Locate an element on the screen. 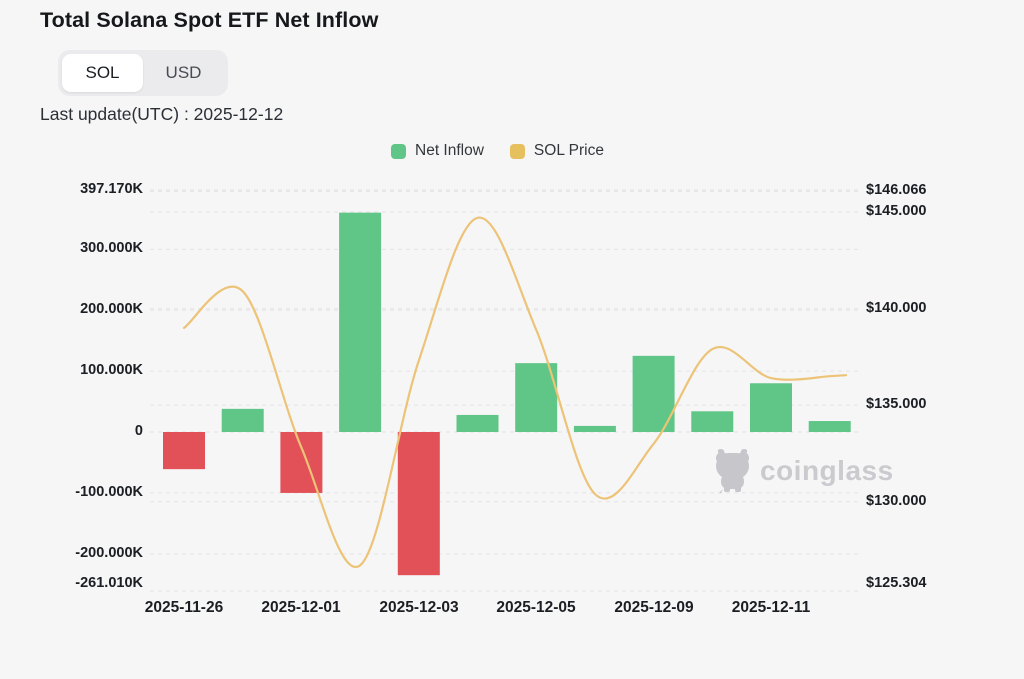  sol-price-swatch-icon is located at coordinates (517, 151).